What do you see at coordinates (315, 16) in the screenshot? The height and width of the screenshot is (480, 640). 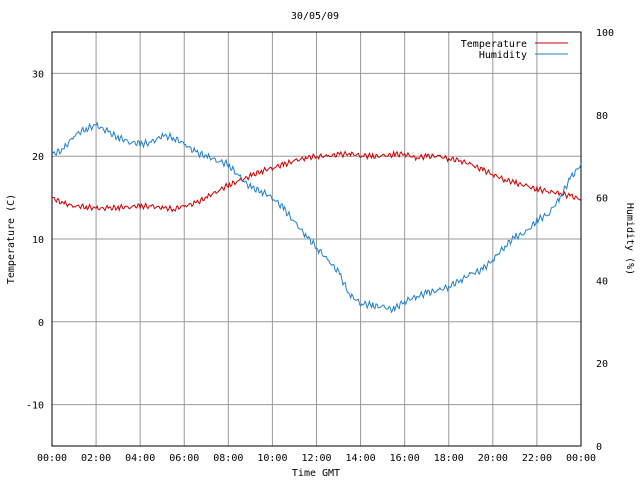 I see `chart-title: 30/05/09` at bounding box center [315, 16].